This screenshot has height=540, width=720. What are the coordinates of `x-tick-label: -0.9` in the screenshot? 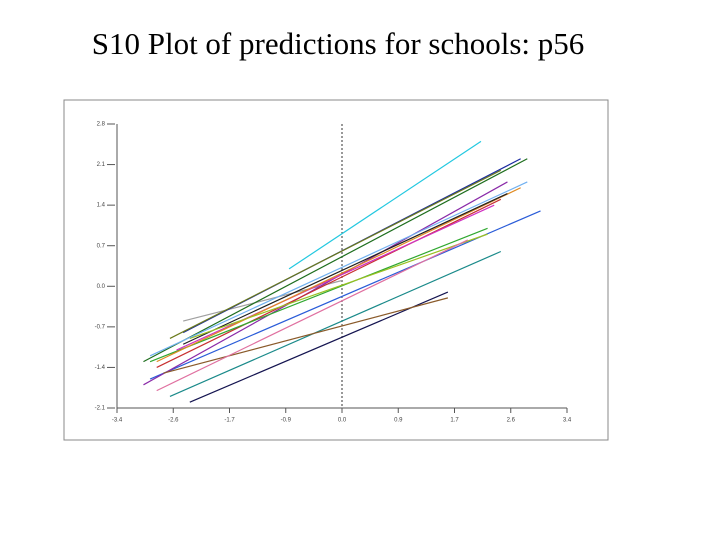 It's located at (286, 421).